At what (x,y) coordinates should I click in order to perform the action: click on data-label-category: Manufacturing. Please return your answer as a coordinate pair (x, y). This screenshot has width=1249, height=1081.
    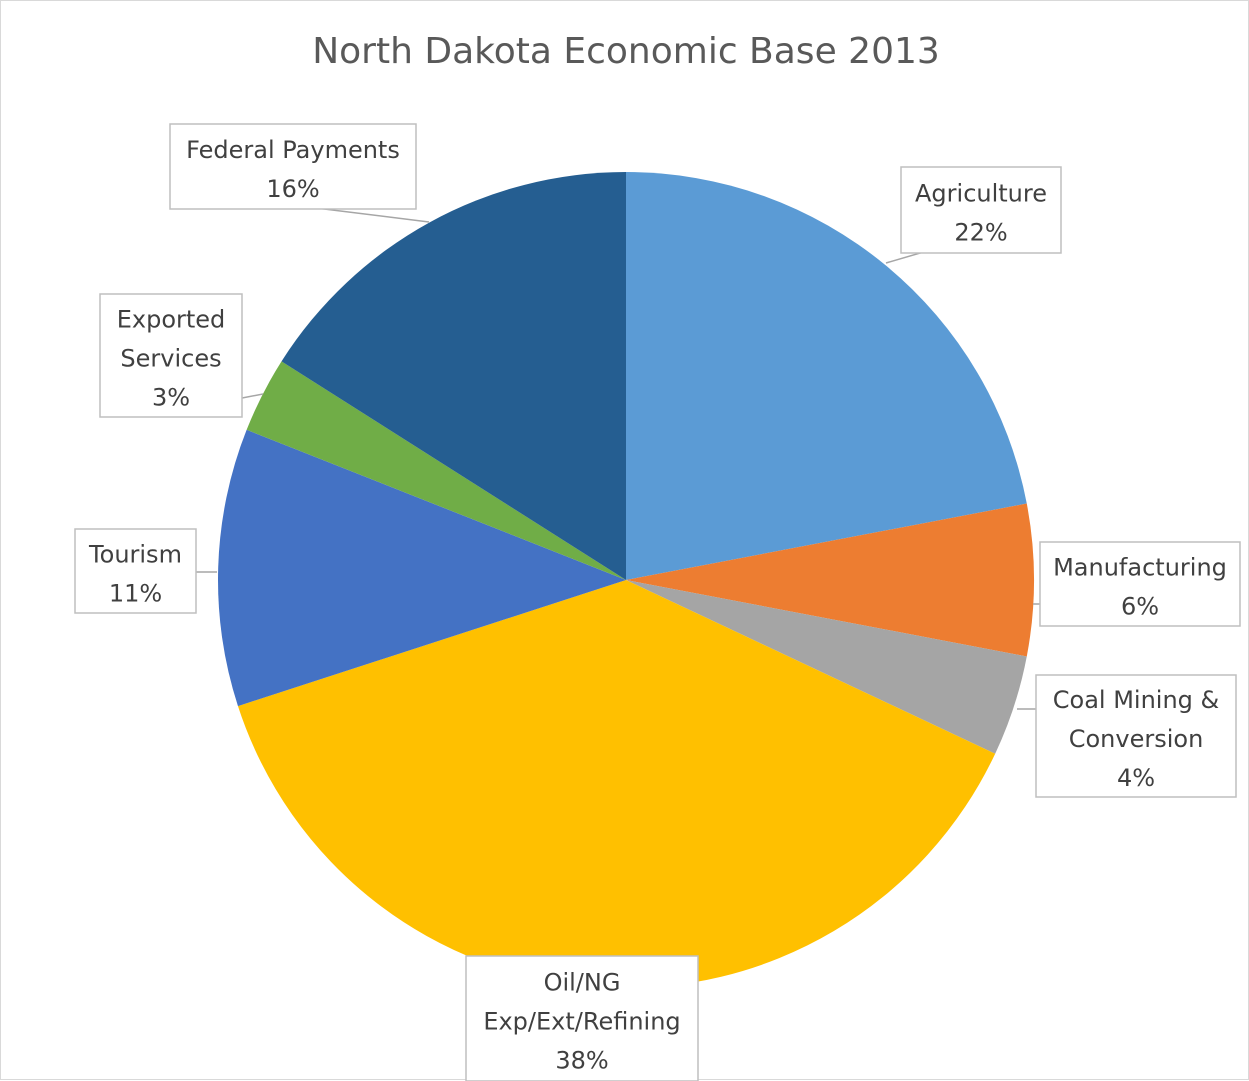
    Looking at the image, I should click on (1140, 567).